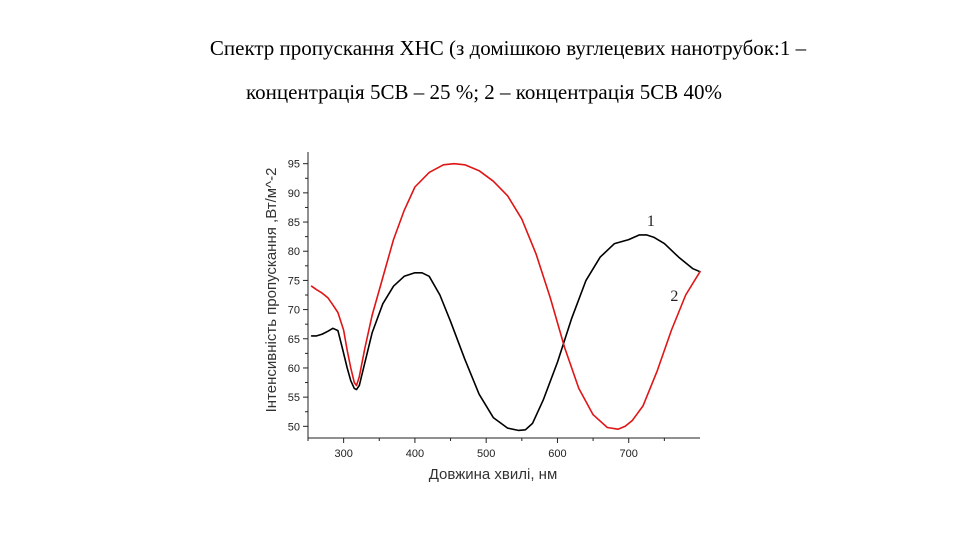 The image size is (960, 540). What do you see at coordinates (486, 454) in the screenshot?
I see `x-tick-label: 500` at bounding box center [486, 454].